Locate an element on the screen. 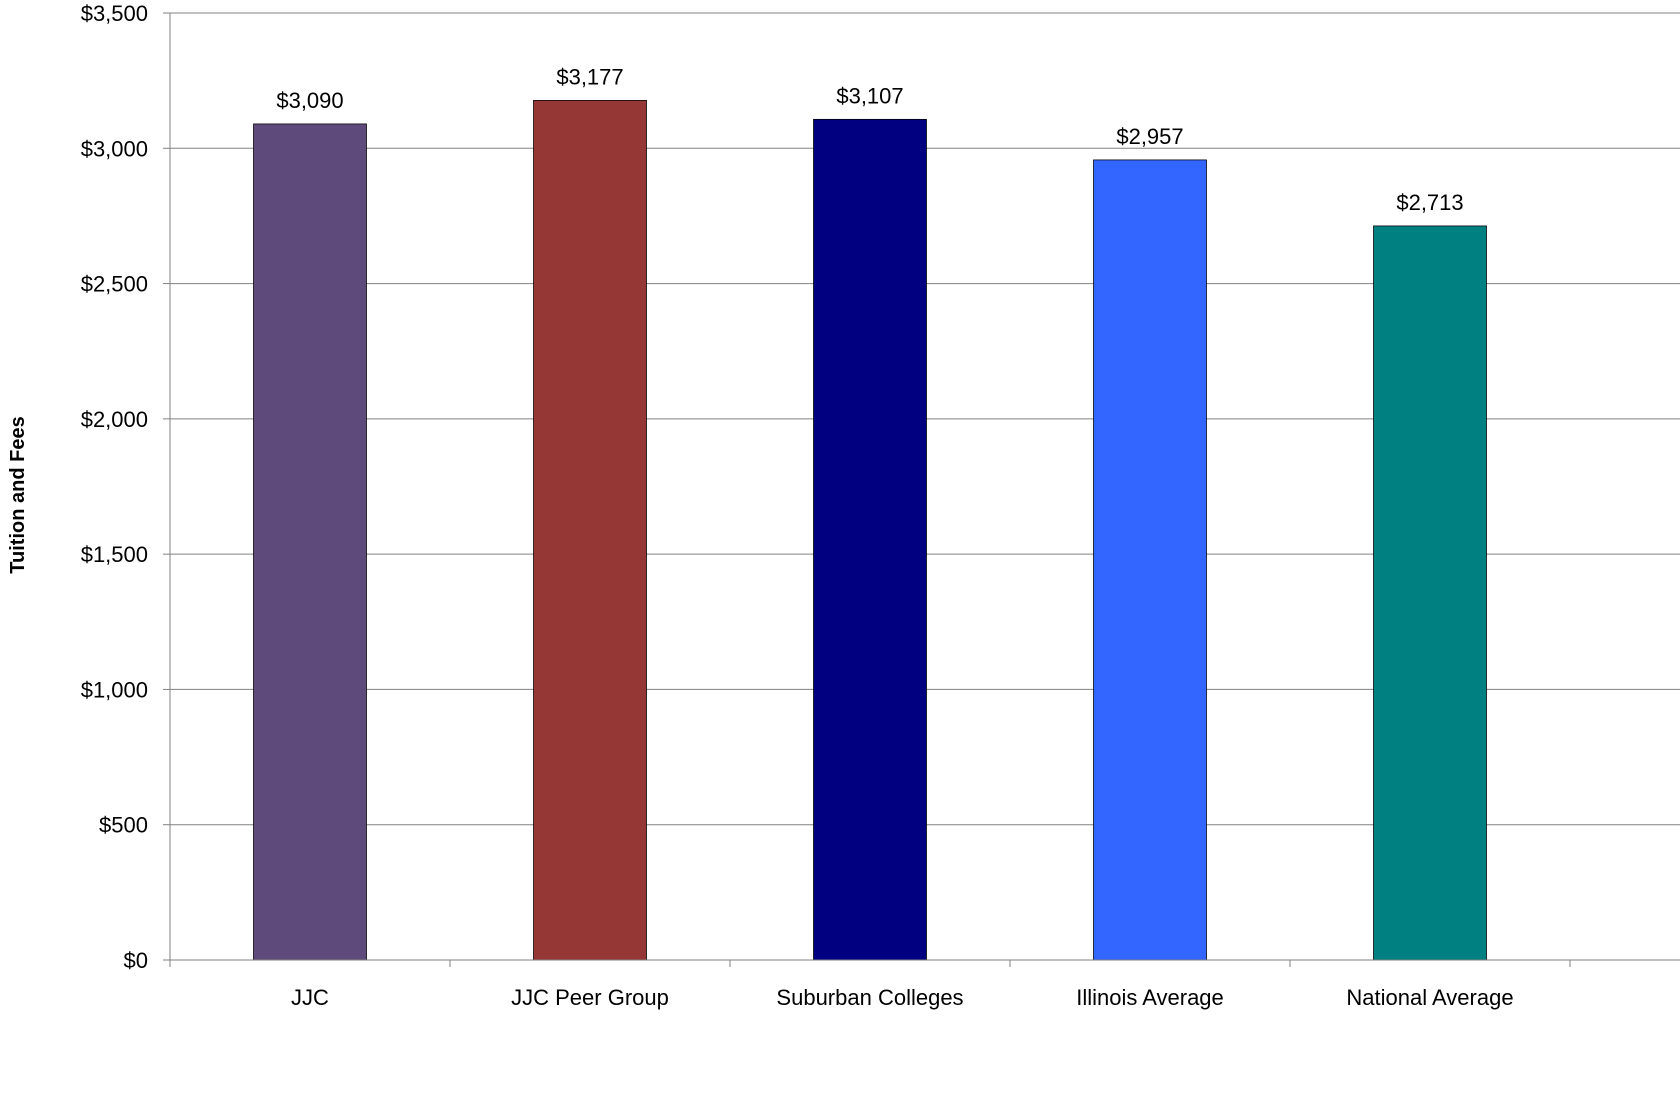  data-label: $3,177 is located at coordinates (589, 76).